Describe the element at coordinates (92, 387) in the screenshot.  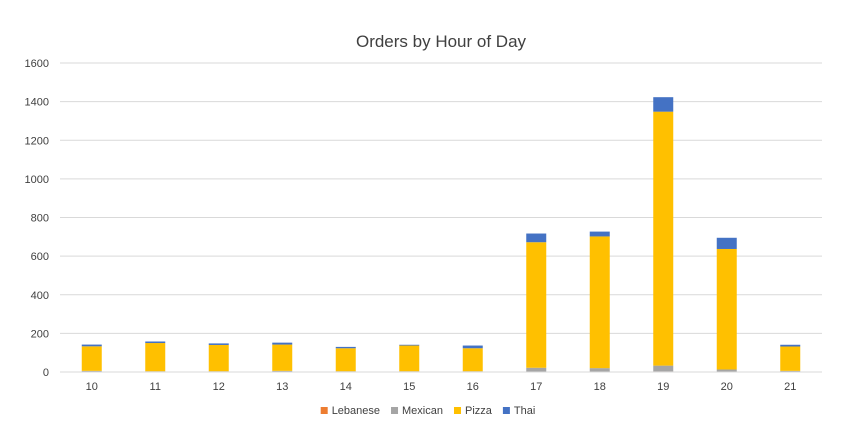
I see `x-tick-label: 10` at that location.